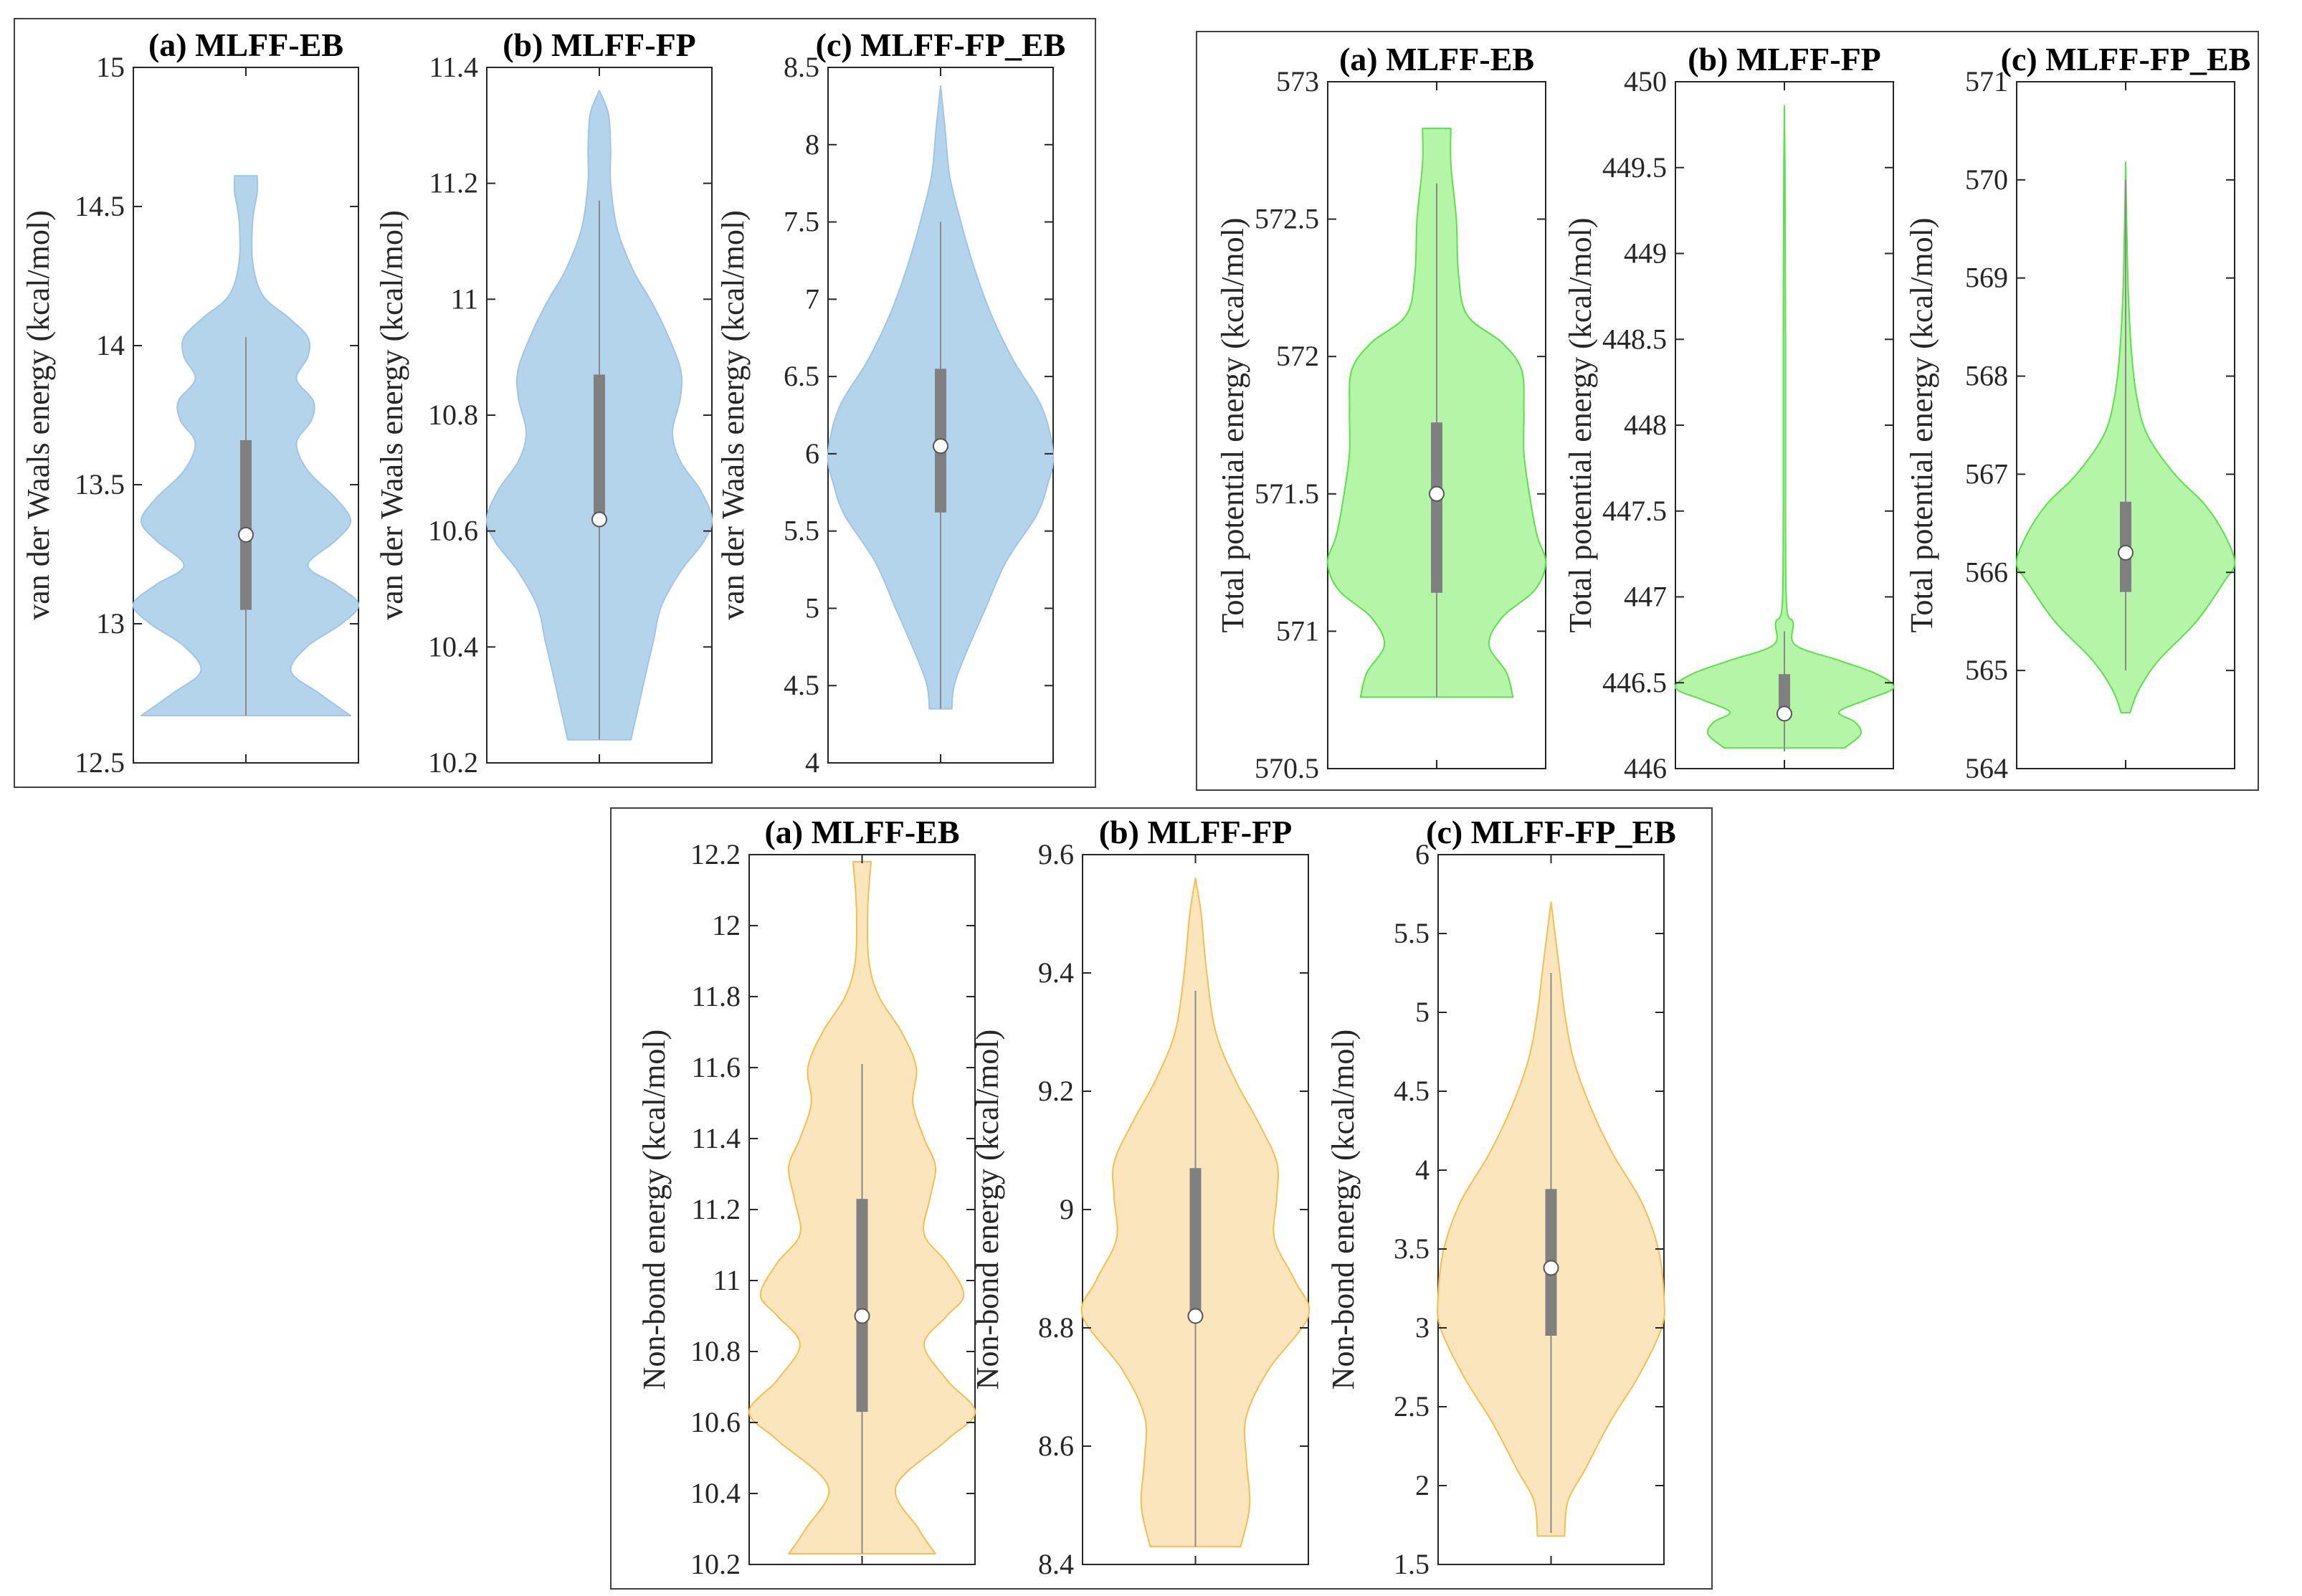 The width and height of the screenshot is (2302, 1596). What do you see at coordinates (1287, 768) in the screenshot?
I see `y-tick-label: 570.5` at bounding box center [1287, 768].